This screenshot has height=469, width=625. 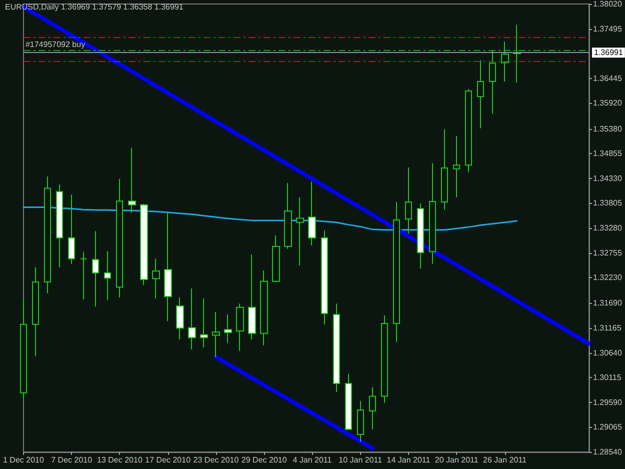 I want to click on x-tick-label: 7 Dec 2010, so click(x=72, y=460).